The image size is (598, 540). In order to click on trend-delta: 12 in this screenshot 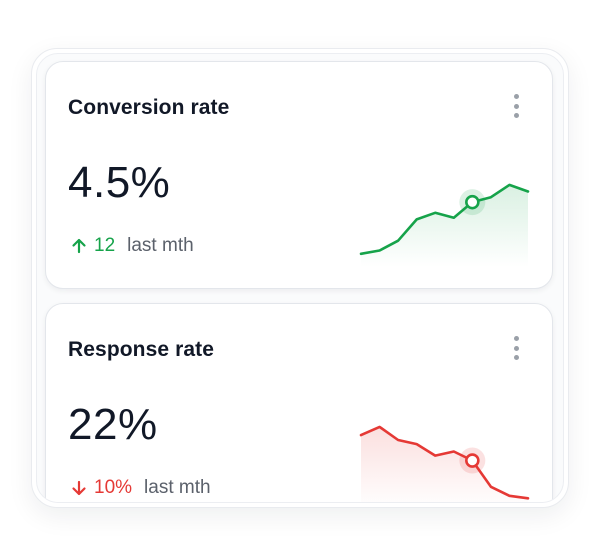, I will do `click(105, 245)`.